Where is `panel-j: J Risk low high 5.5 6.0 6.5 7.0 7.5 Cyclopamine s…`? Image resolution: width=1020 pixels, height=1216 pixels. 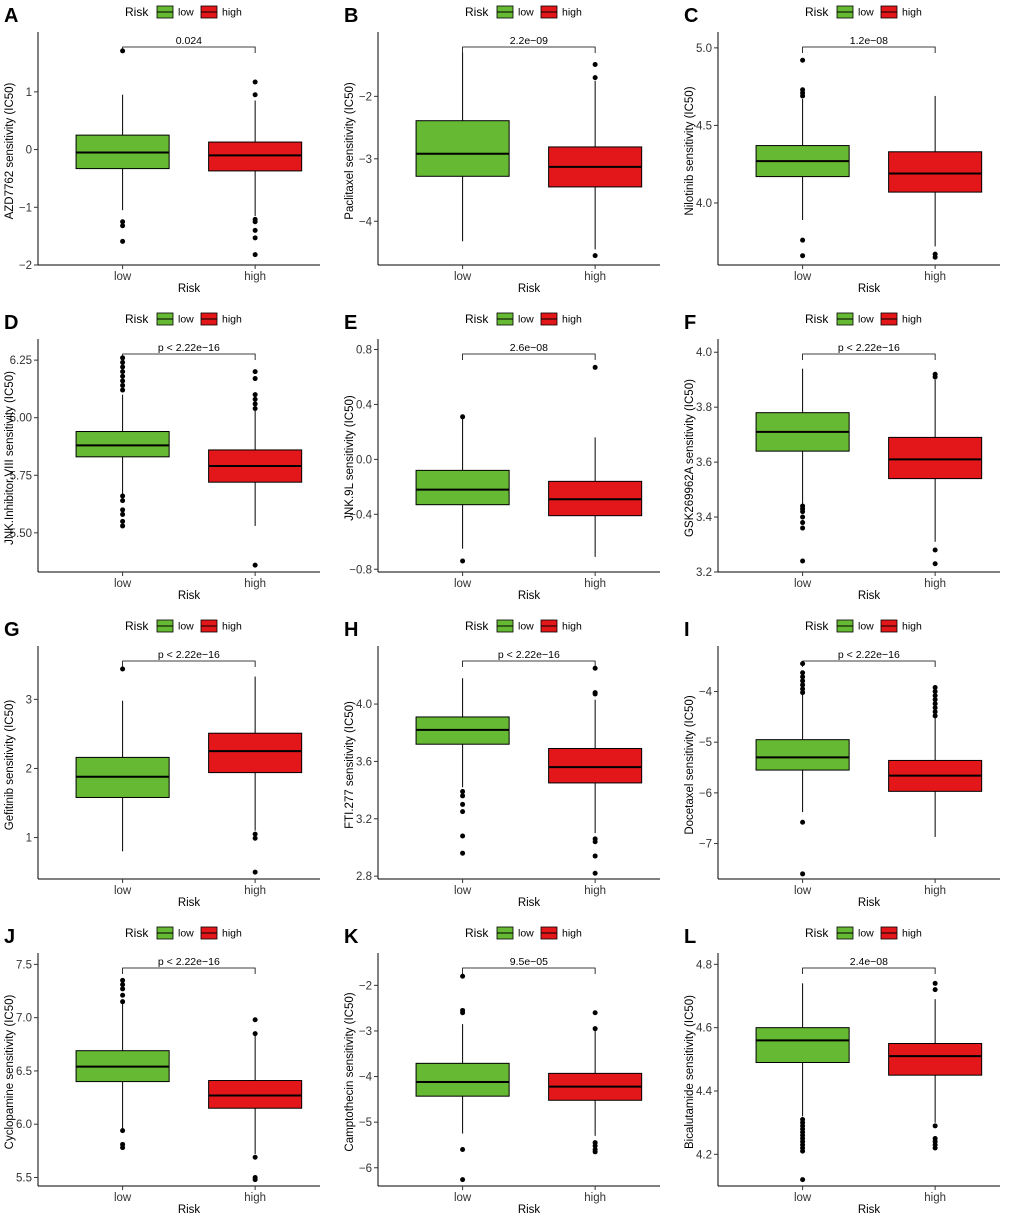
panel-j: J Risk low high 5.5 6.0 6.5 7.0 7.5 Cyclopamine s… is located at coordinates (162, 1071).